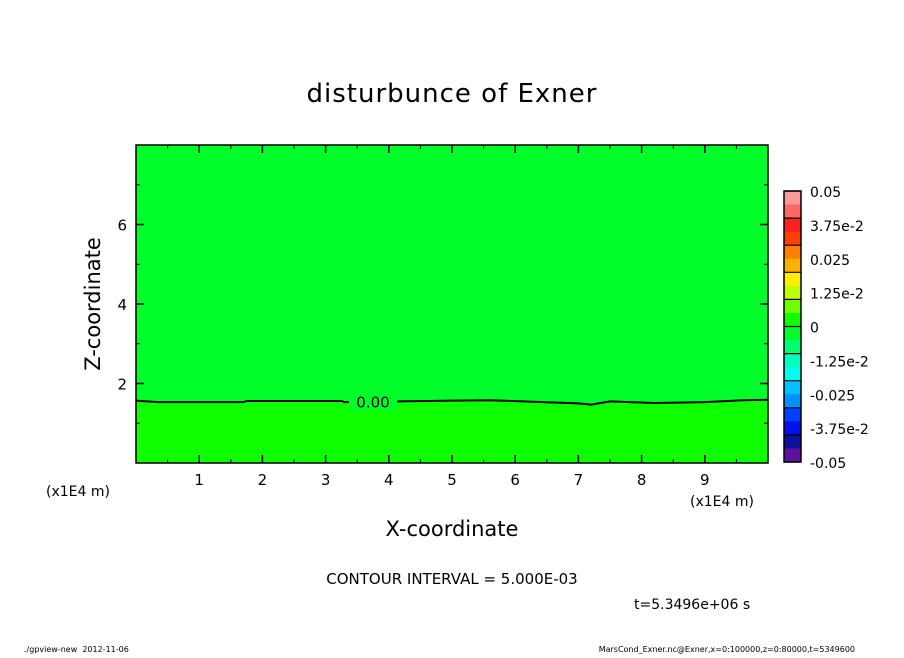 This screenshot has height=658, width=904. Describe the element at coordinates (642, 480) in the screenshot. I see `x-tick-label: 8` at that location.